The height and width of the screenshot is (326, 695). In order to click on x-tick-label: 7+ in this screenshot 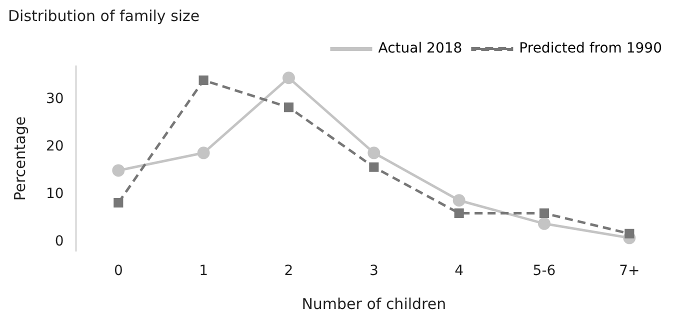, I will do `click(629, 271)`.